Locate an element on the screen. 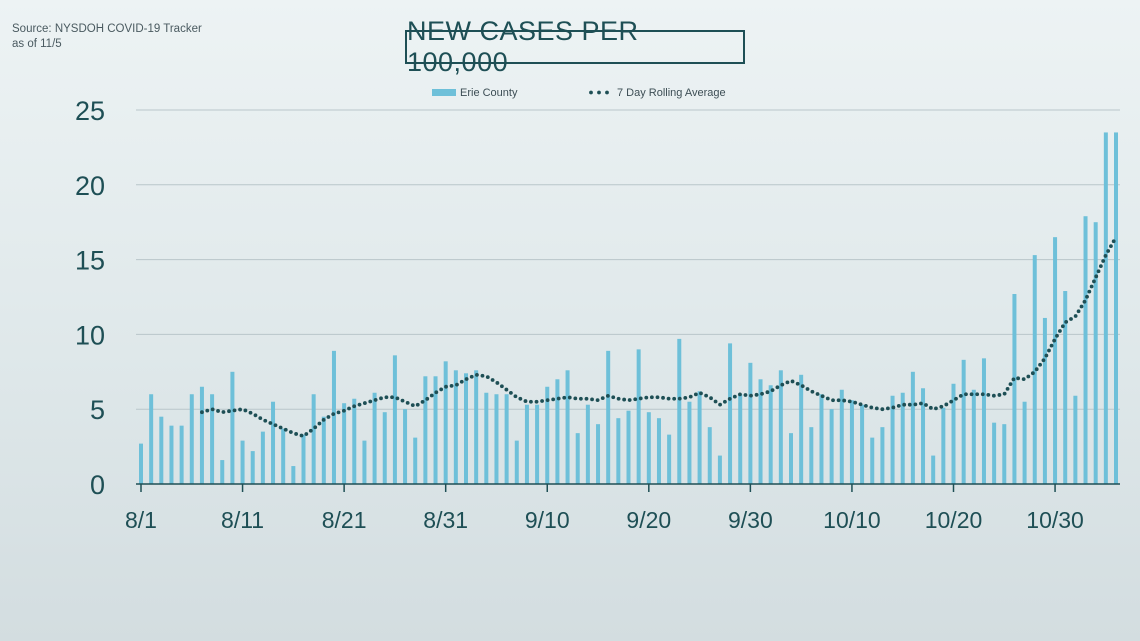 This screenshot has height=641, width=1140. y-tick-label: 0 is located at coordinates (97, 485).